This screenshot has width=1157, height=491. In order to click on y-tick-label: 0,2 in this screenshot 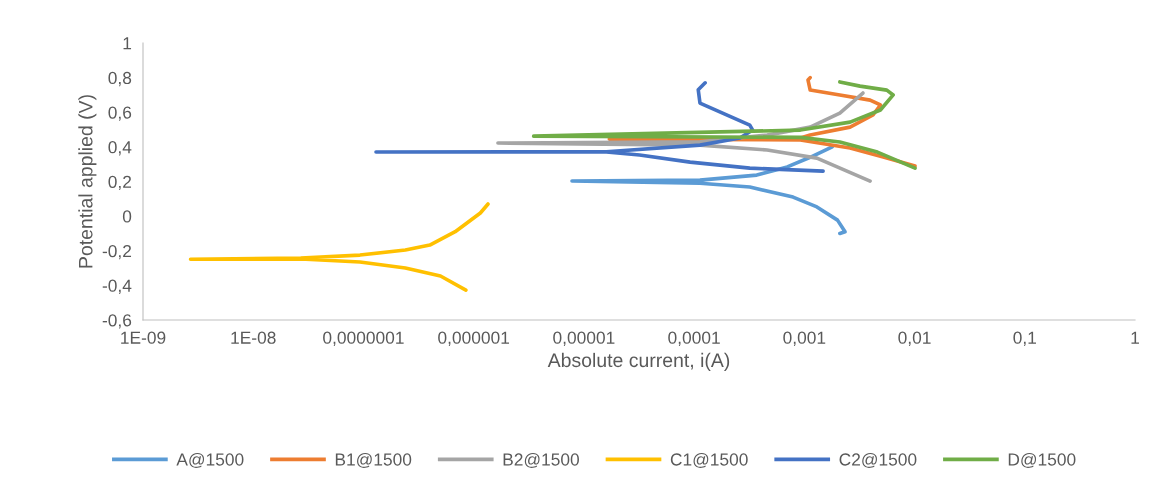, I will do `click(120, 183)`.